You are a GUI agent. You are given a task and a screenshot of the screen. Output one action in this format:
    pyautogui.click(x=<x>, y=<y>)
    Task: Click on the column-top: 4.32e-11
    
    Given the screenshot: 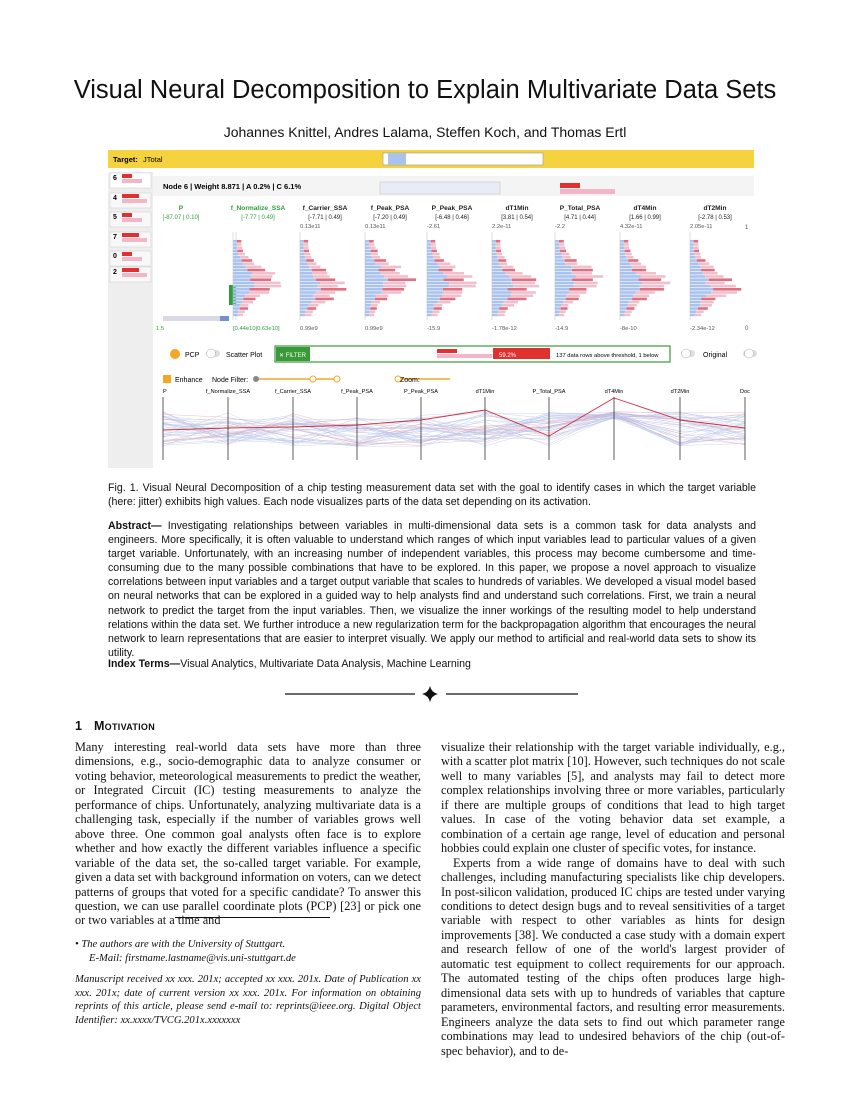 What is the action you would take?
    pyautogui.click(x=631, y=227)
    